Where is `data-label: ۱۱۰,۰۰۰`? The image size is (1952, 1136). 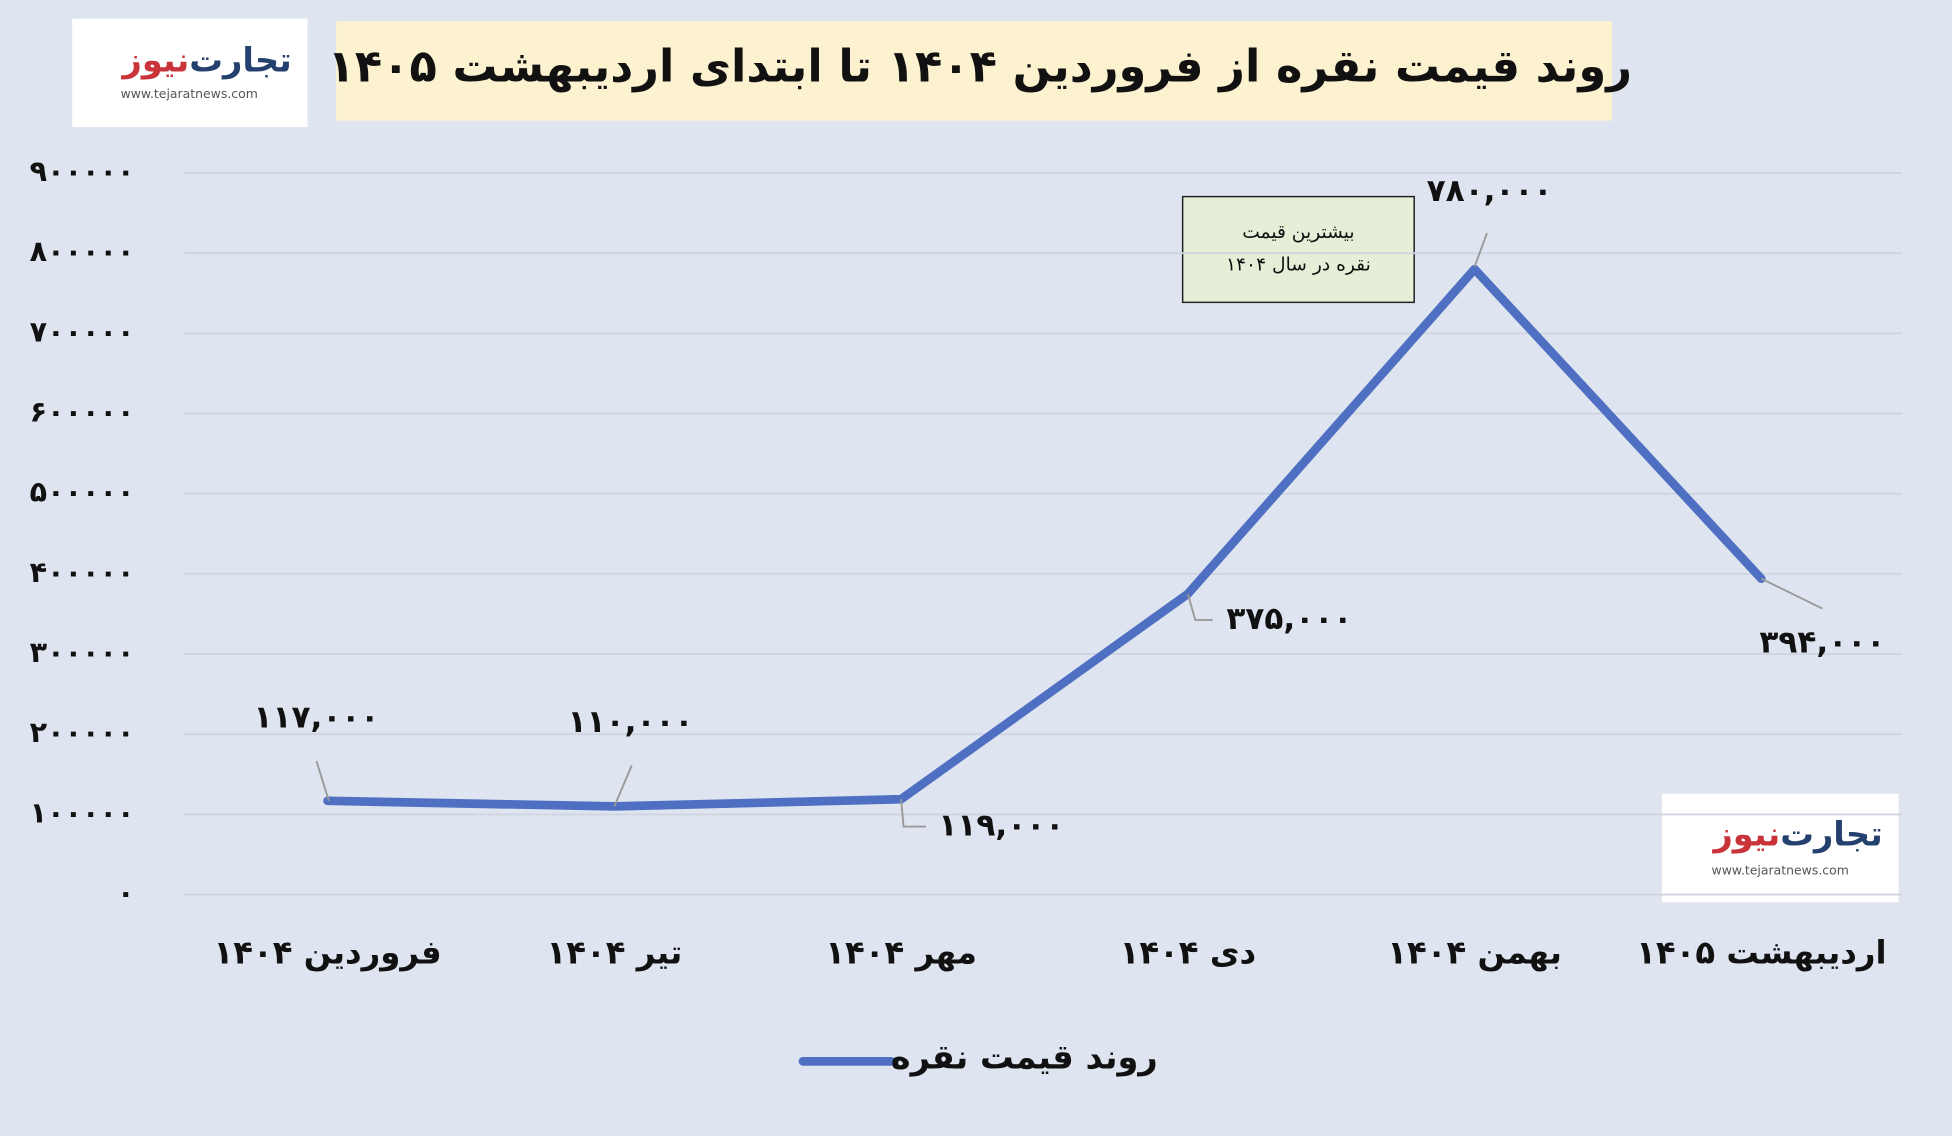
data-label: ۱۱۰,۰۰۰ is located at coordinates (631, 722).